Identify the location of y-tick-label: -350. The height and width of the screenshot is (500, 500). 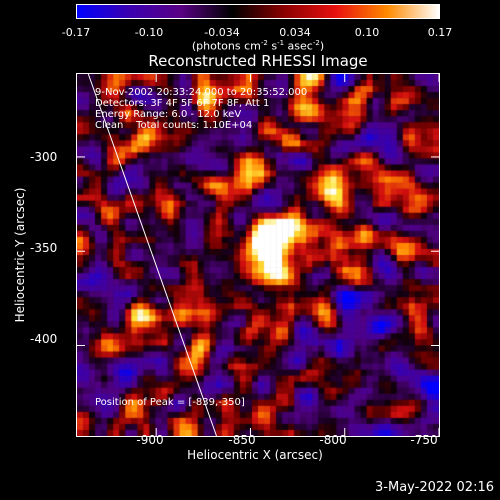
(44, 248).